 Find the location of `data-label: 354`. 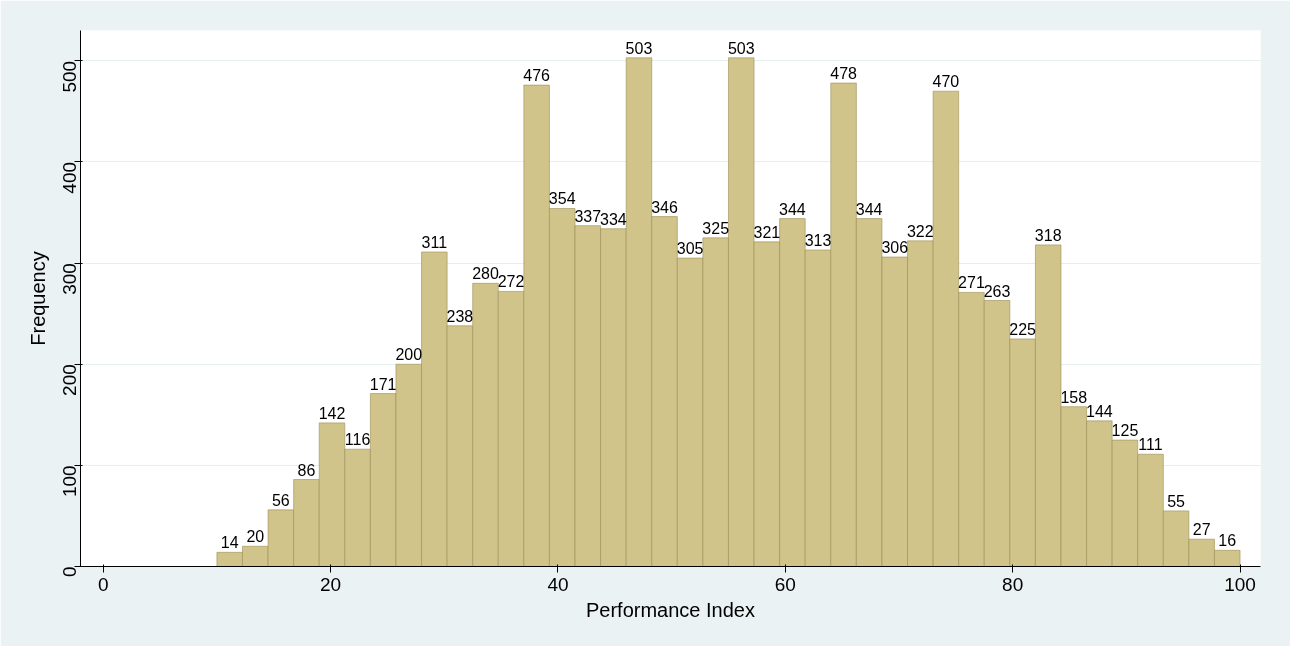

data-label: 354 is located at coordinates (562, 199).